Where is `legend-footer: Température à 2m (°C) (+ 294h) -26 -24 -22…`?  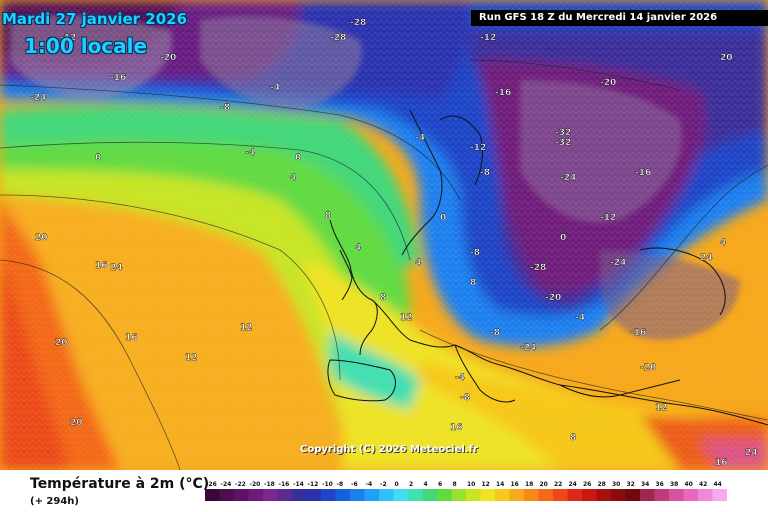
legend-footer: Température à 2m (°C) (+ 294h) -26 -24 -22… is located at coordinates (384, 491).